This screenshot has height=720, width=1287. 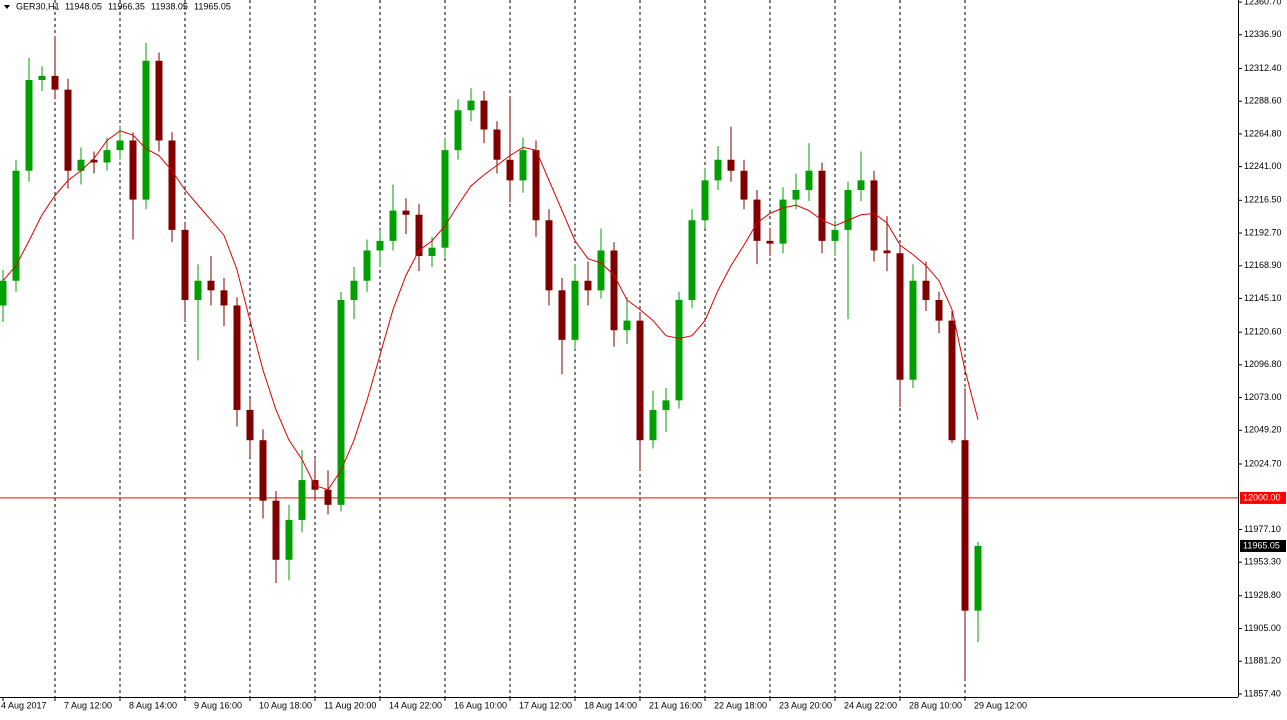 What do you see at coordinates (1263, 68) in the screenshot?
I see `y-tick-label: 12312.40` at bounding box center [1263, 68].